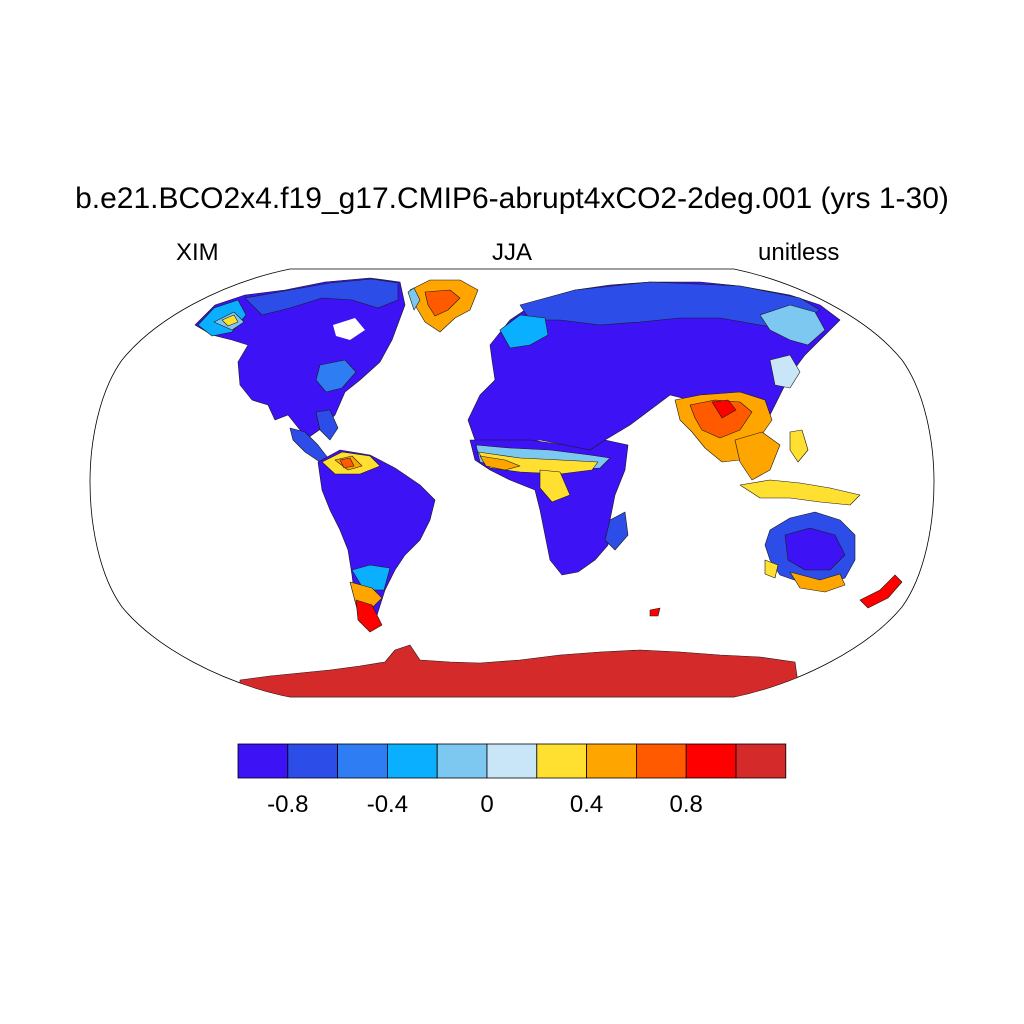 The width and height of the screenshot is (1024, 1024). I want to click on madagascar, so click(616, 531).